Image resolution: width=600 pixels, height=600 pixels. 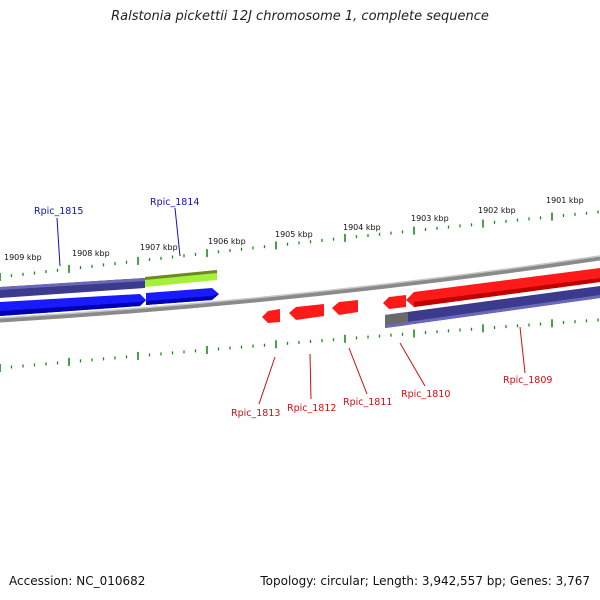 What do you see at coordinates (72, 284) in the screenshot?
I see `cds-band-upper-left-highlight` at bounding box center [72, 284].